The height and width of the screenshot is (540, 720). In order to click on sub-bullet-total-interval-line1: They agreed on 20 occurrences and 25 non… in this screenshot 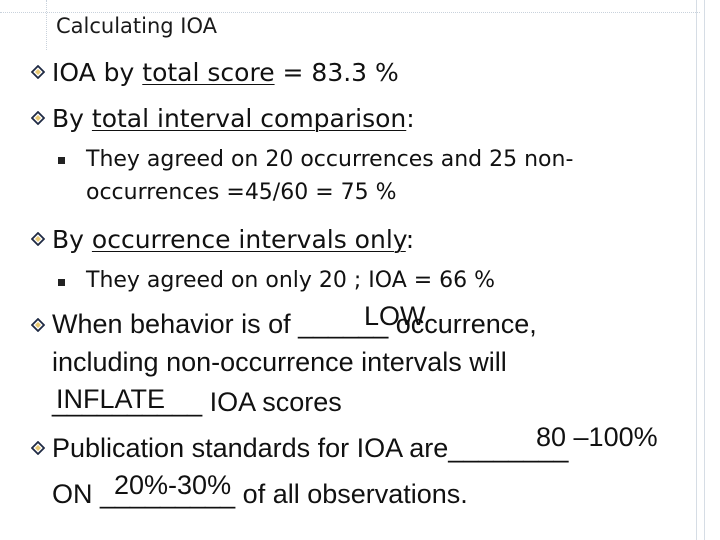, I will do `click(330, 159)`.